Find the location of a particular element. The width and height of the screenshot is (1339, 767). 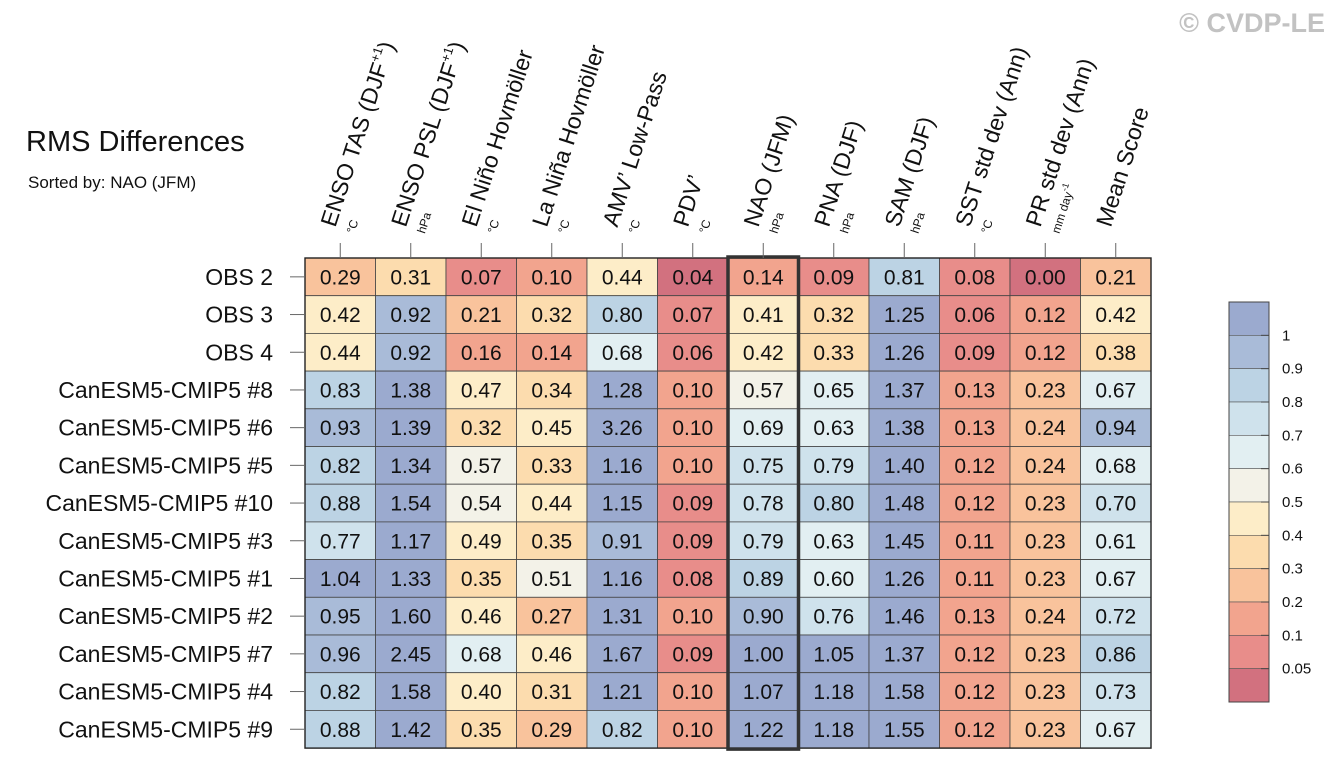

cell-value-label: 1.54 is located at coordinates (410, 504).